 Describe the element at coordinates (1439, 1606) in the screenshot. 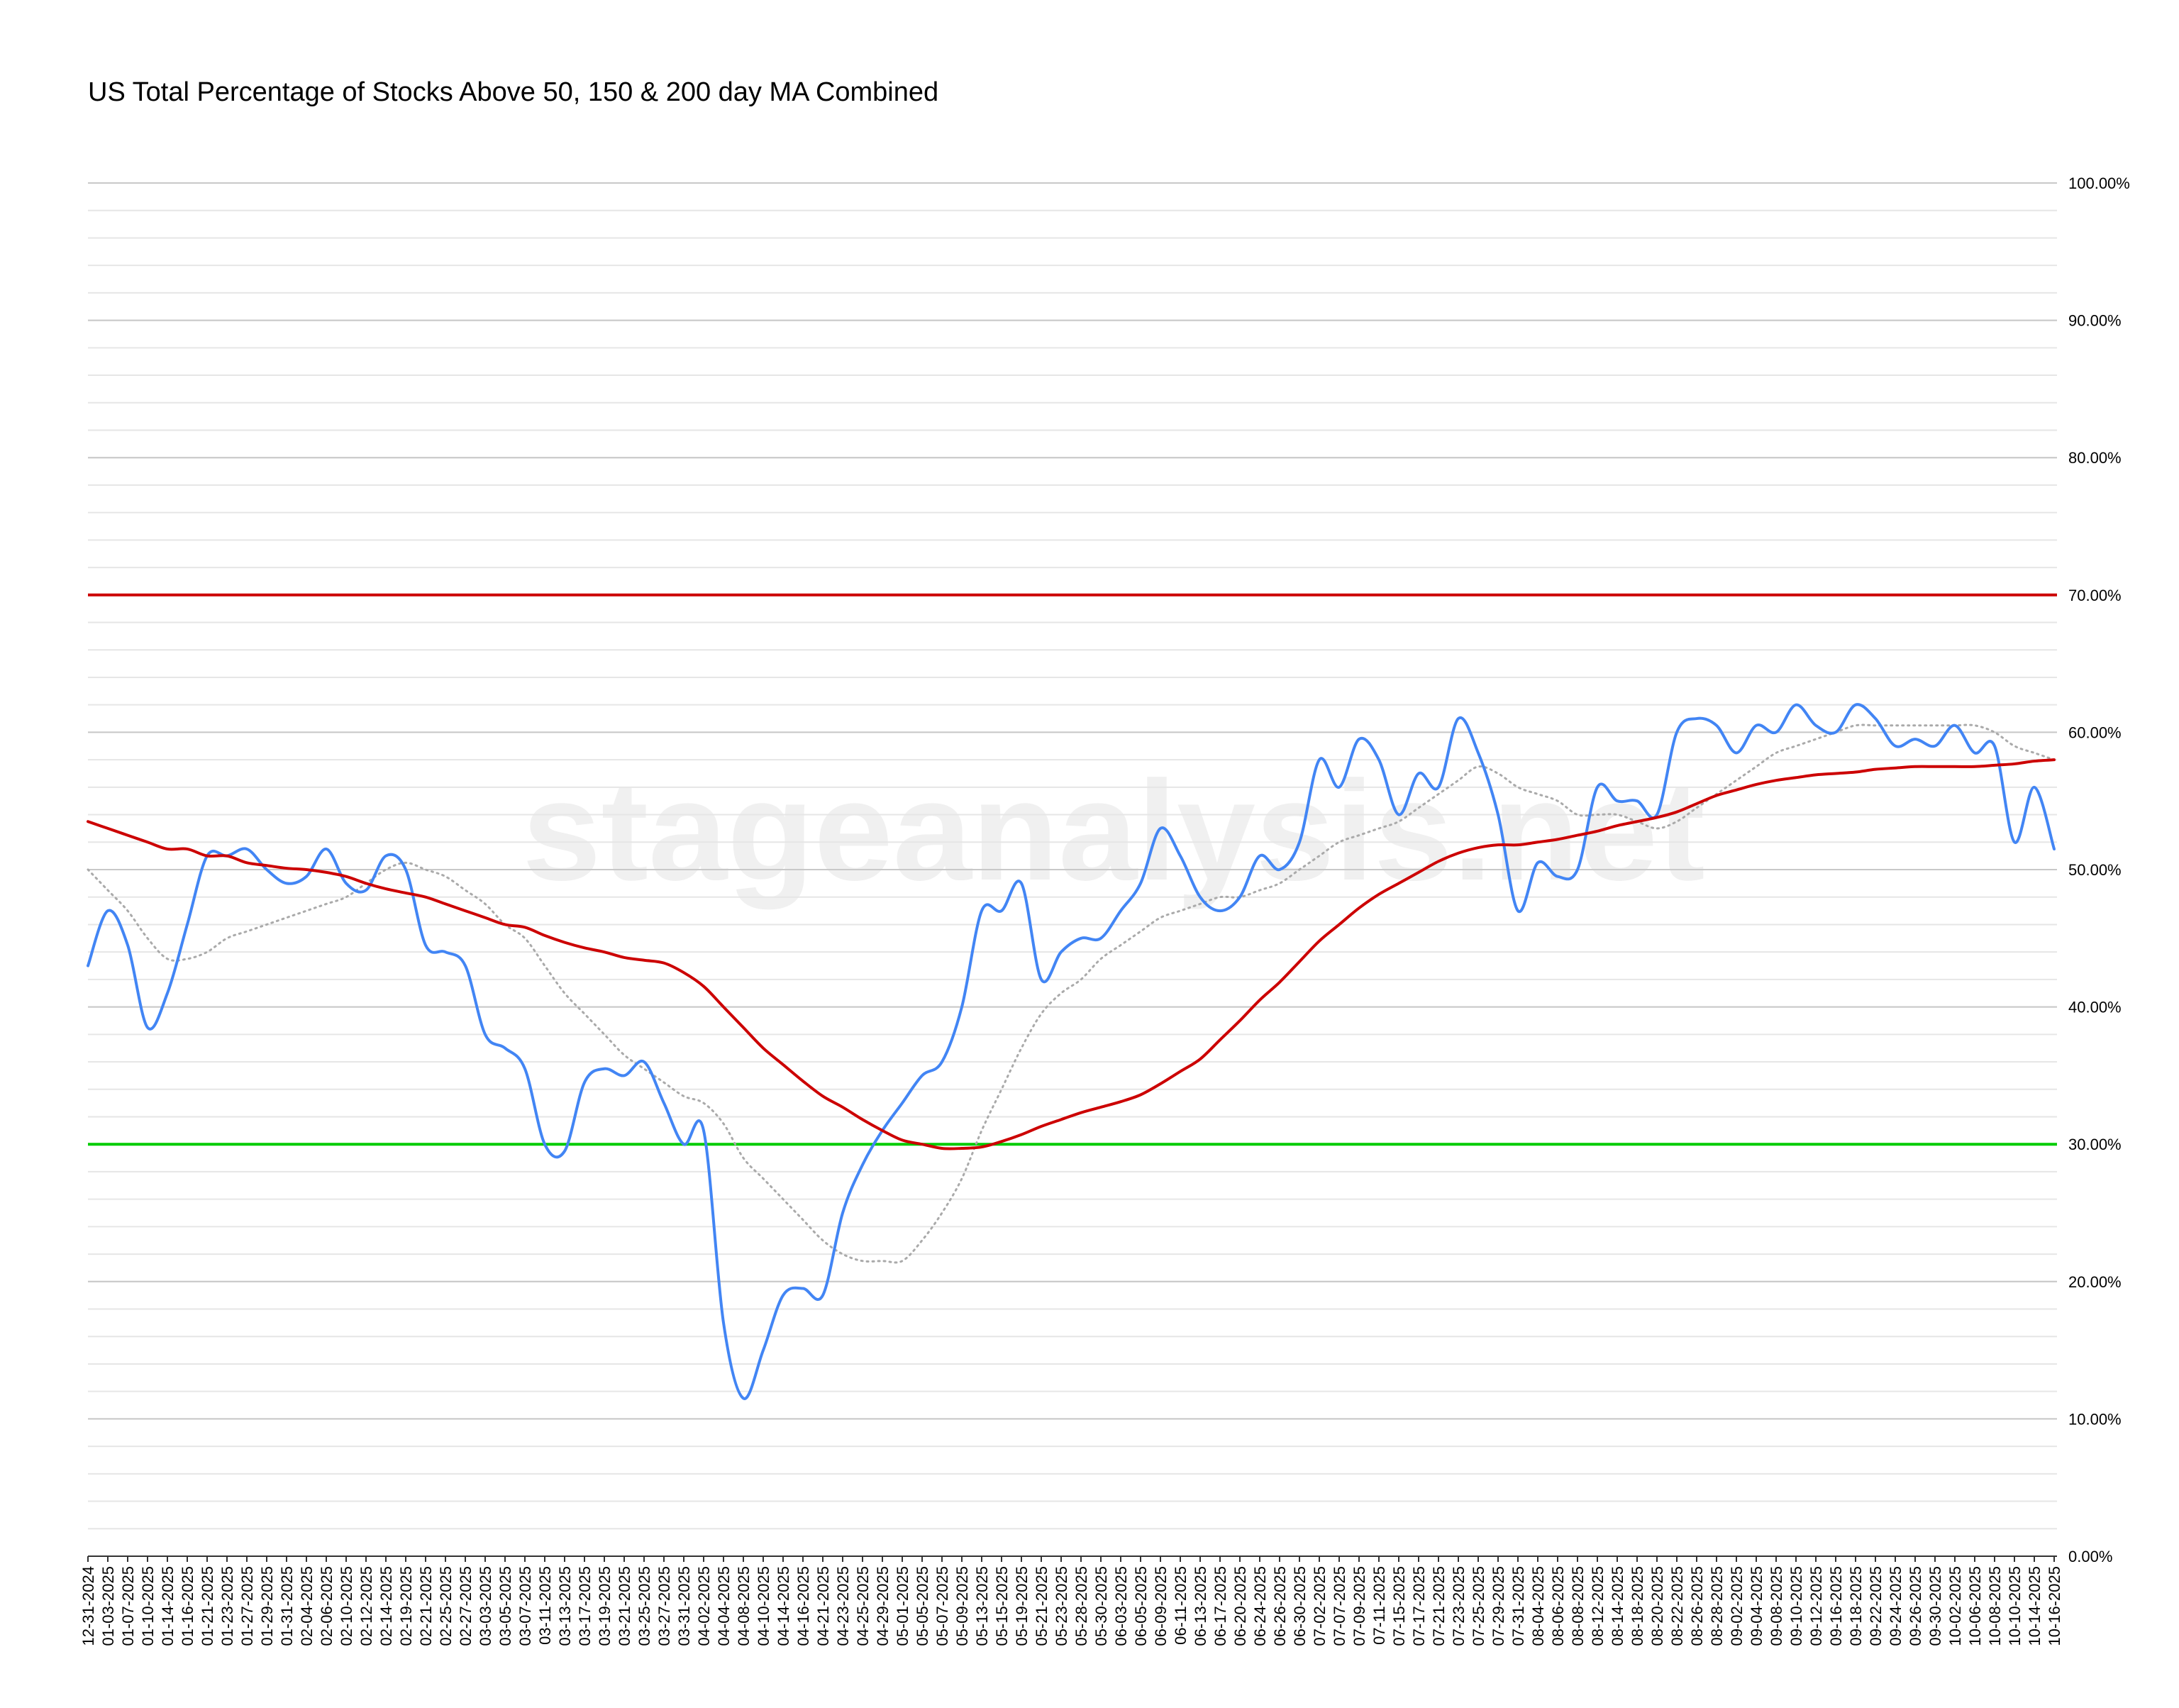

I see `x-tick-label: 07-21-2025` at that location.